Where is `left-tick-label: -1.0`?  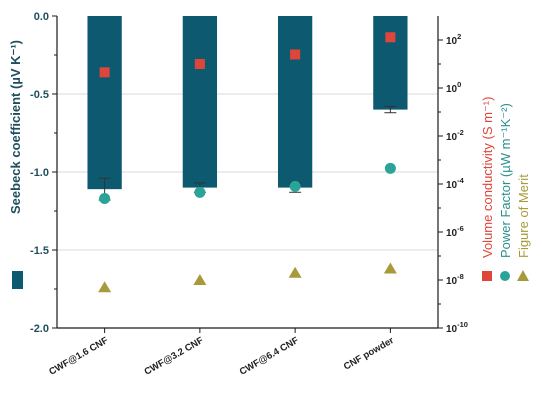 left-tick-label: -1.0 is located at coordinates (39, 173).